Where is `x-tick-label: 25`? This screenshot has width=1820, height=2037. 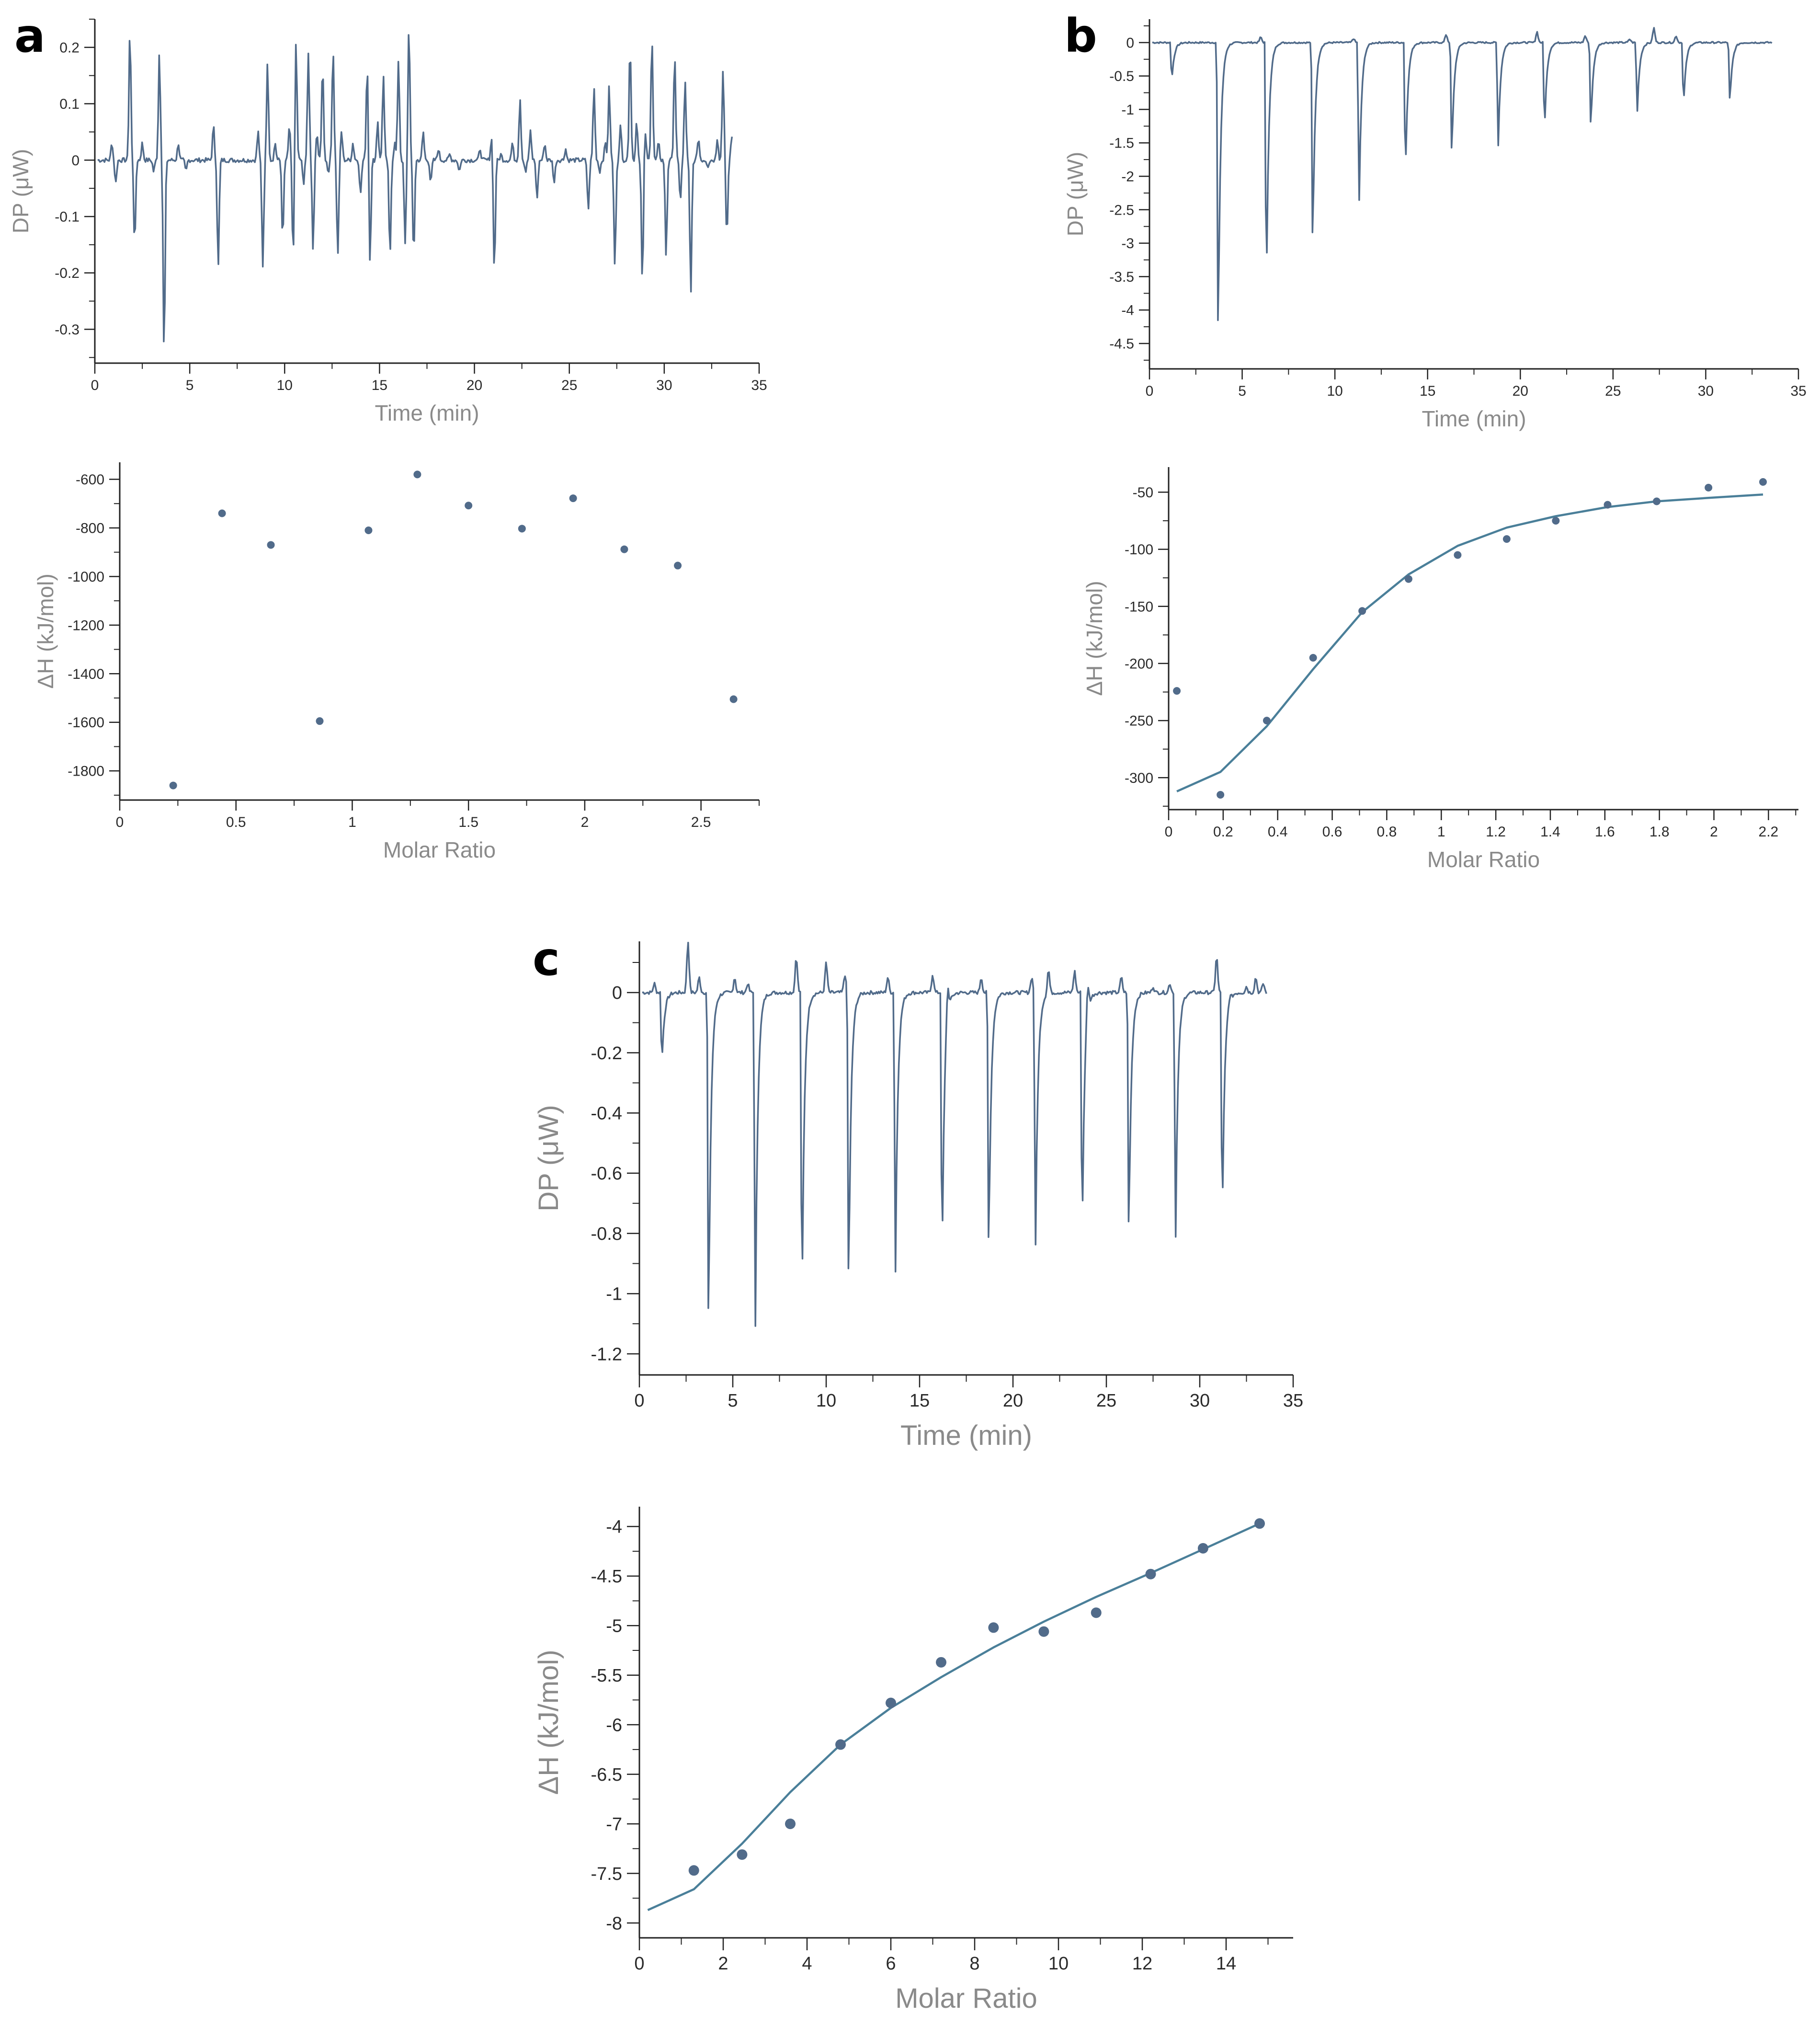 x-tick-label: 25 is located at coordinates (569, 386).